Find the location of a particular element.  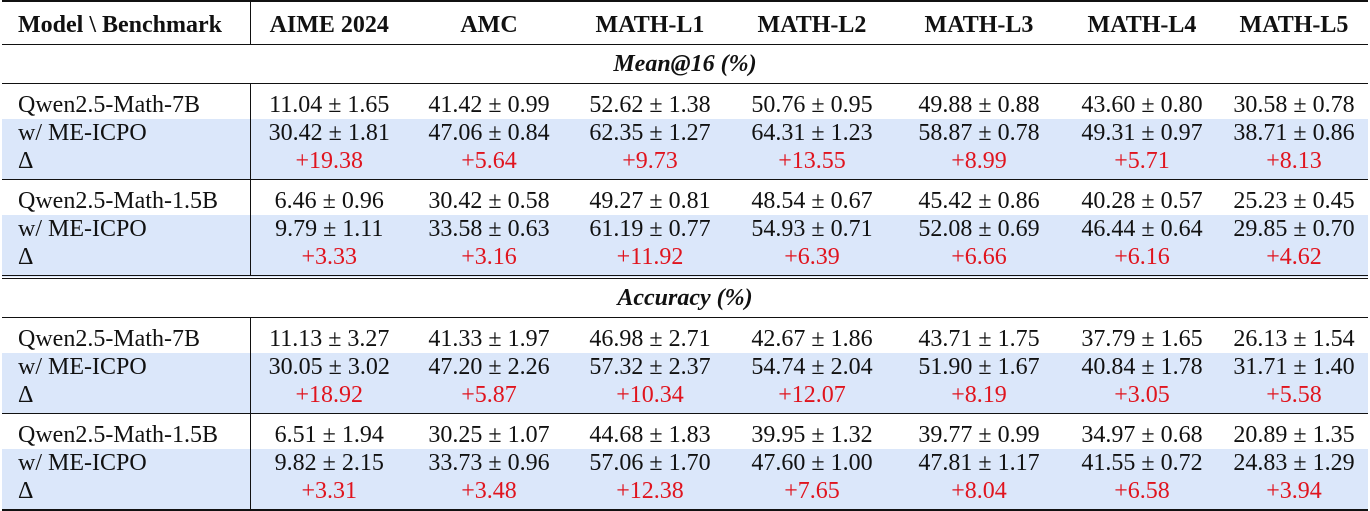

cell: 49.88 ± 0.88 is located at coordinates (979, 105).